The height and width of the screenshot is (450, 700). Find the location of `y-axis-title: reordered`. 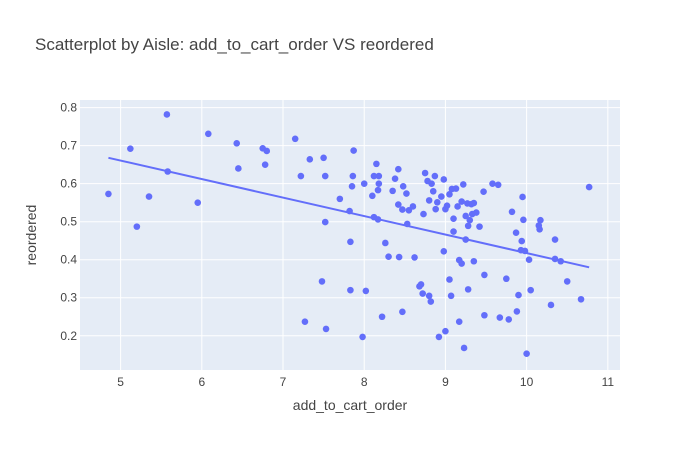

y-axis-title: reordered is located at coordinates (31, 235).